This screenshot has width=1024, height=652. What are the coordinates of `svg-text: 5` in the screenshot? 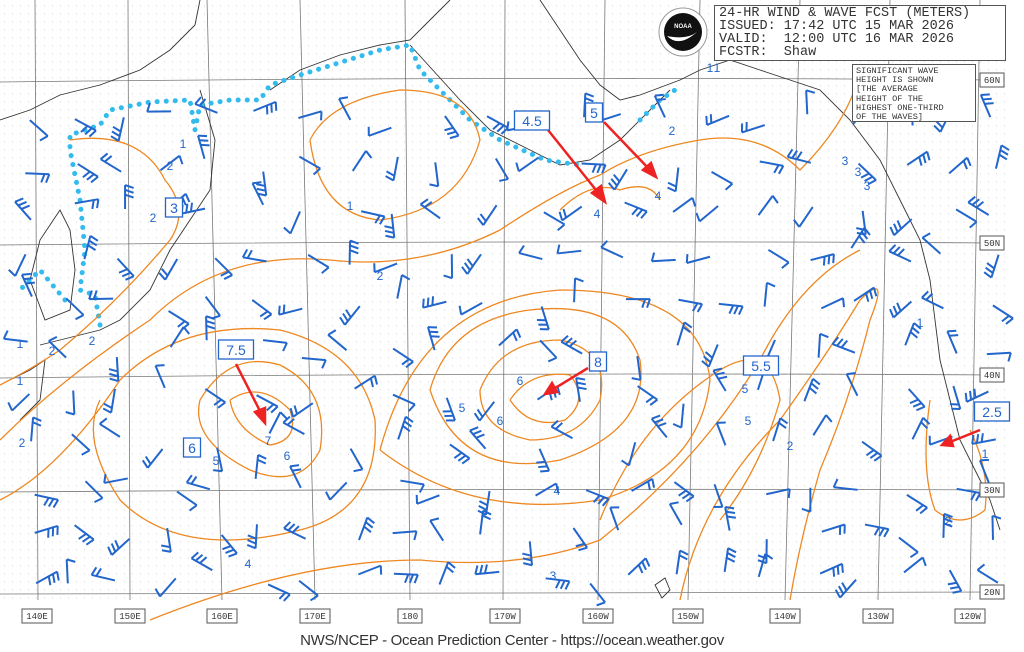 It's located at (594, 113).